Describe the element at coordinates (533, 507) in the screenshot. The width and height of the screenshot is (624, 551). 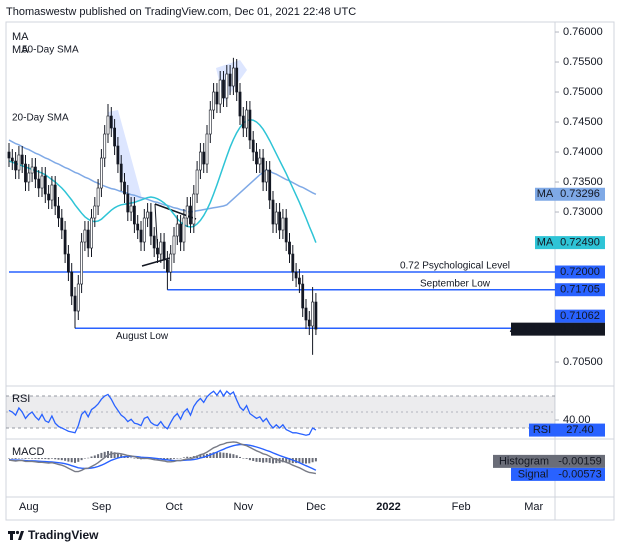
I see `x-tick-label: Mar` at that location.